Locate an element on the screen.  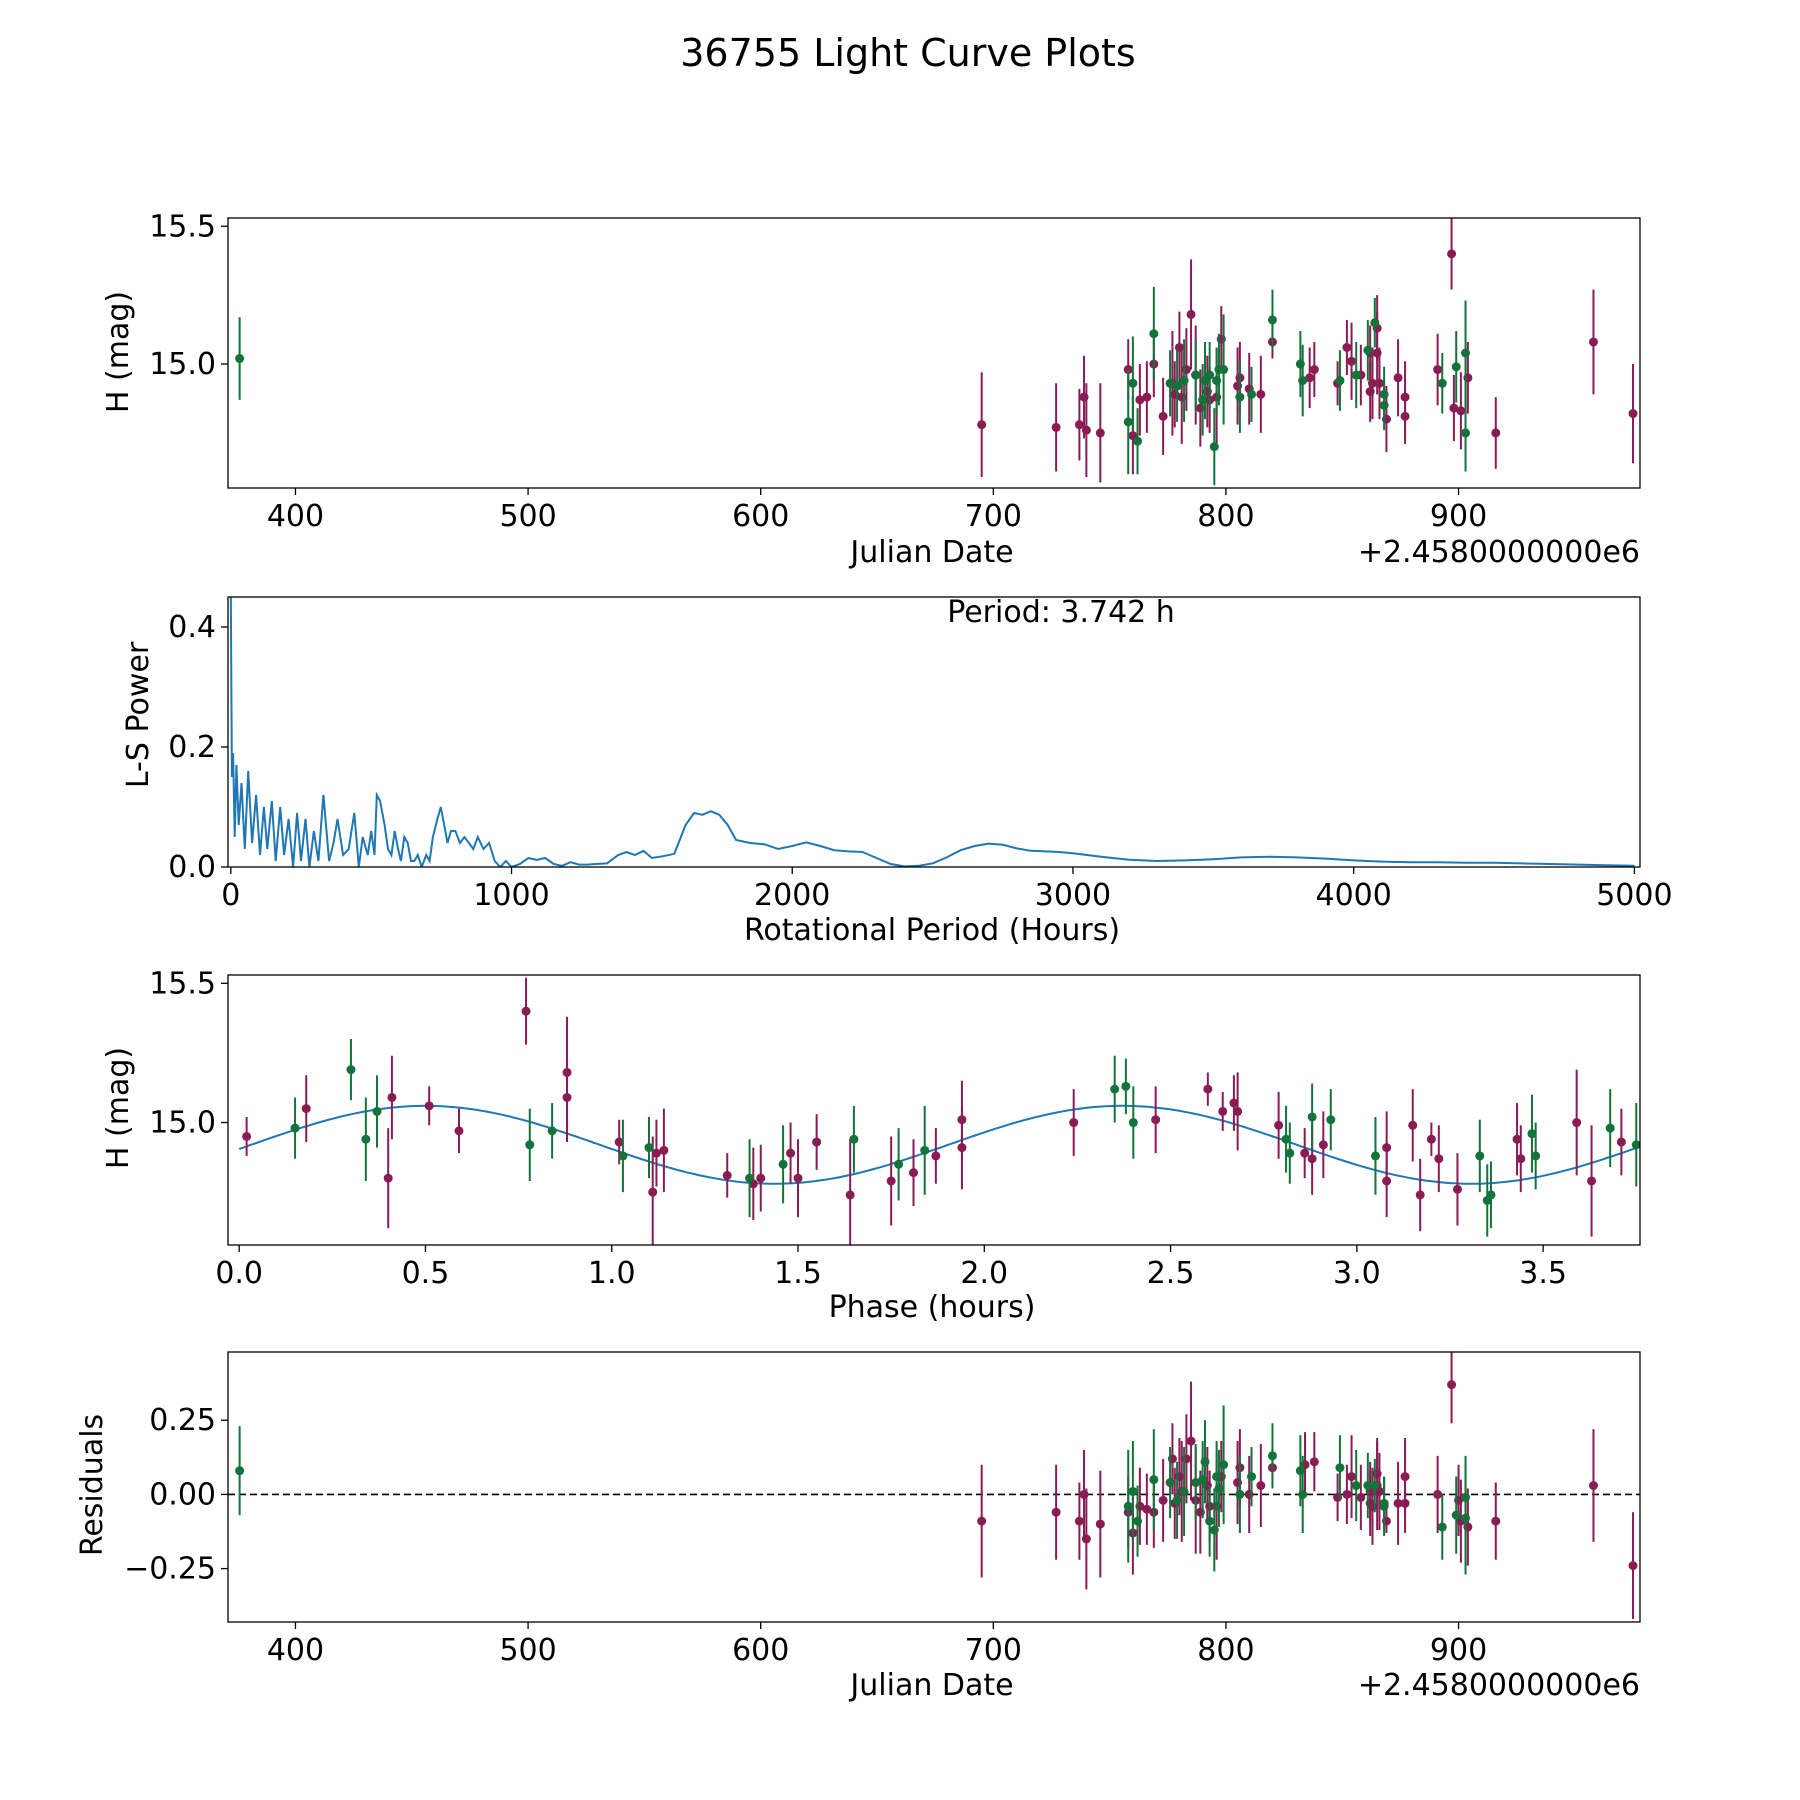
p1-ytick-label: 0.4 is located at coordinates (192, 627).